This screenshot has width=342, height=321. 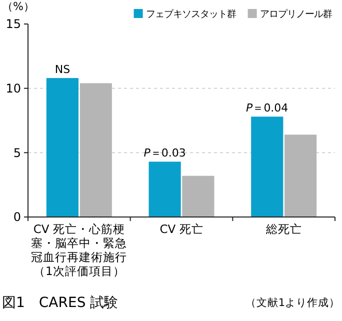 I want to click on y-tick-label: 10, so click(x=13, y=89).